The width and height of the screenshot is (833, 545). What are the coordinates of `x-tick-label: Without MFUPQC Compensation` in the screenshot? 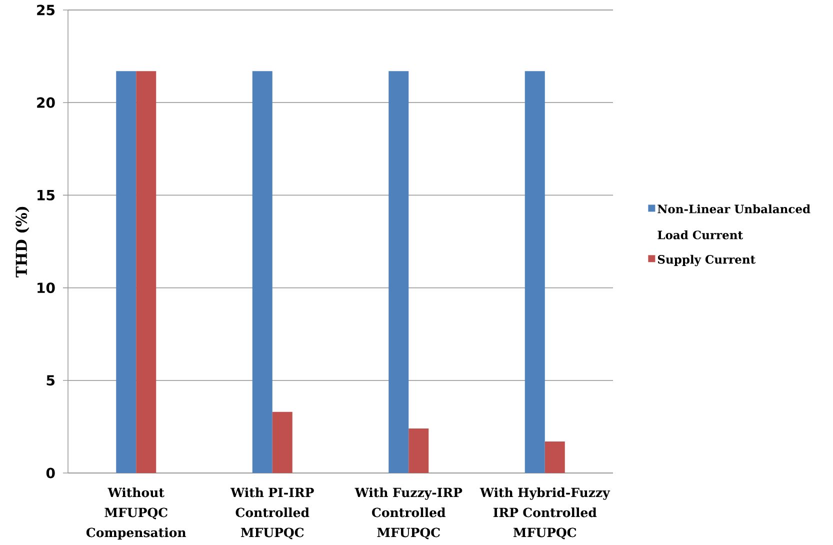 It's located at (136, 514).